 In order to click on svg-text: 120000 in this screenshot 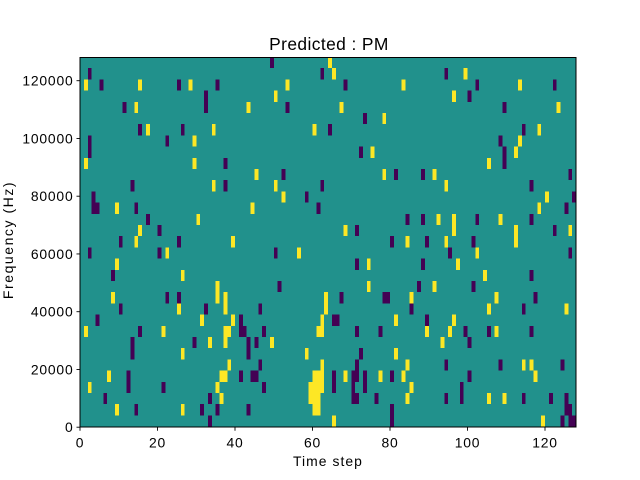, I will do `click(47, 81)`.